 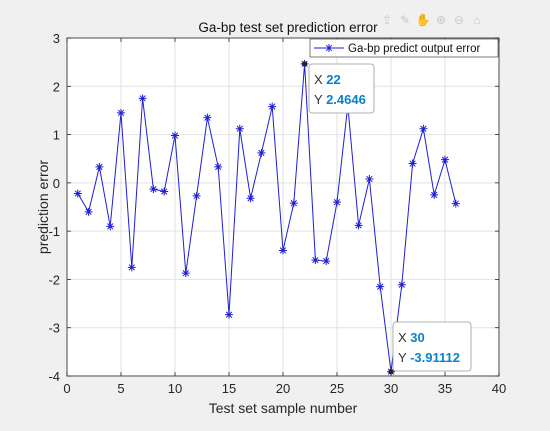 What do you see at coordinates (283, 408) in the screenshot?
I see `x-axis-label: Test set sample number` at bounding box center [283, 408].